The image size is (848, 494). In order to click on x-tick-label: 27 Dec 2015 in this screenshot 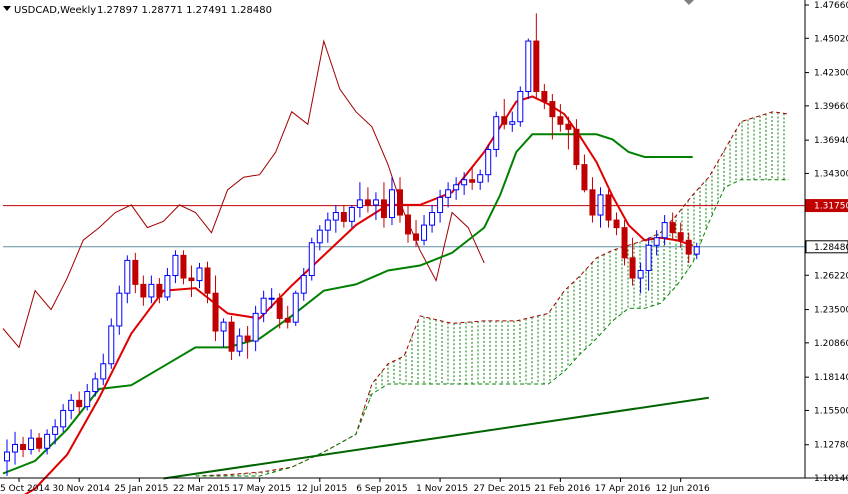, I will do `click(502, 489)`.